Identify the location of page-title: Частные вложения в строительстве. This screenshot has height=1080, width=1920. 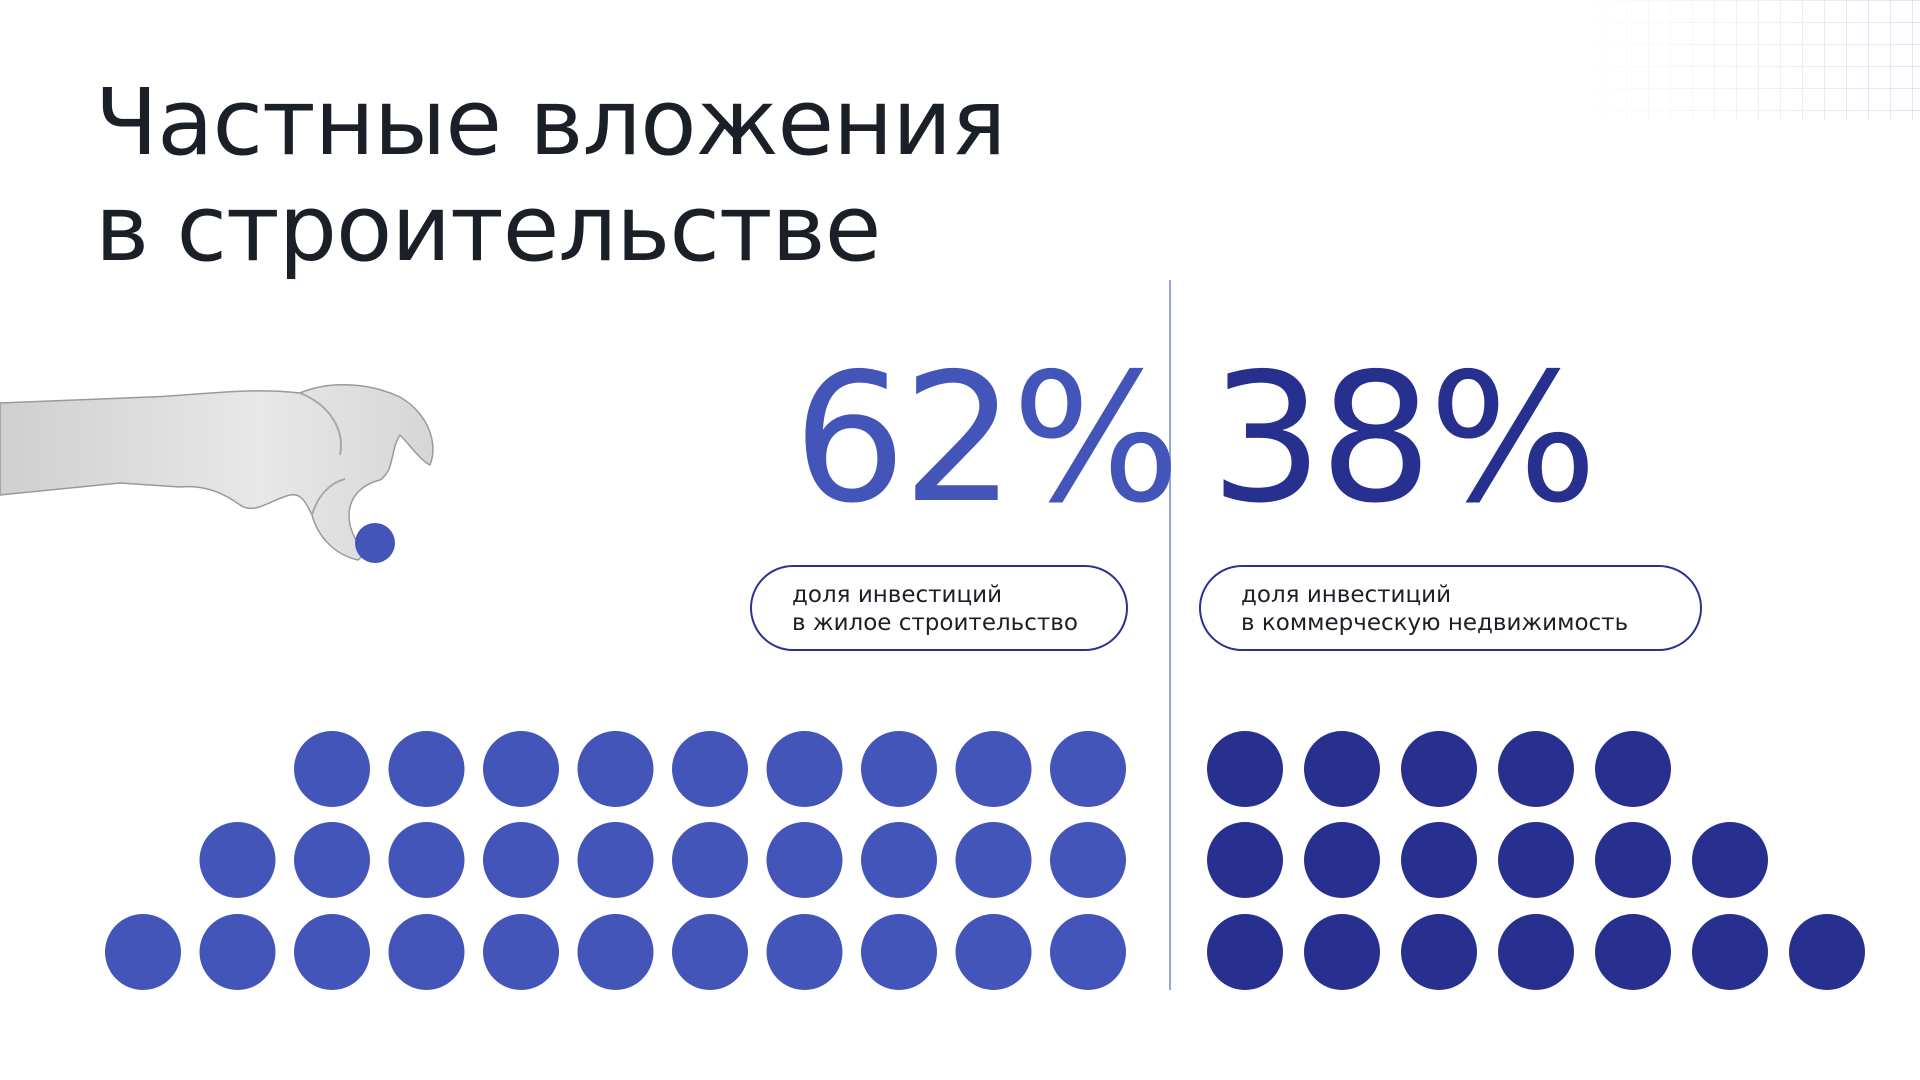
(550, 175).